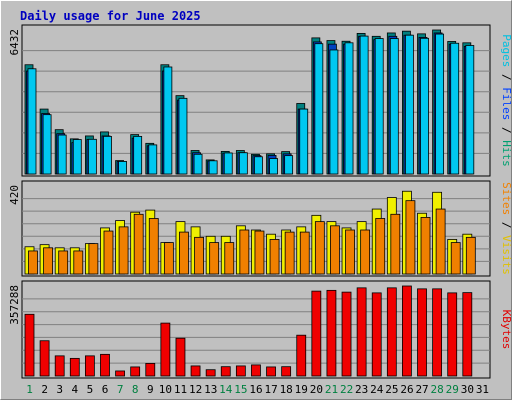 The image size is (512, 404). I want to click on chart-title: Daily usage for June 2025, so click(110, 16).